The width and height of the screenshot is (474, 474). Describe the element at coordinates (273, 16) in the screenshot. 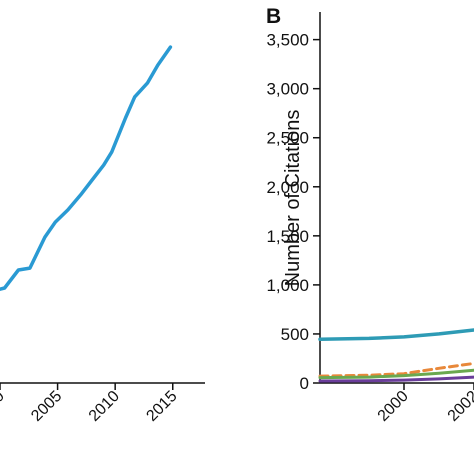

I see `panel-label: B` at that location.